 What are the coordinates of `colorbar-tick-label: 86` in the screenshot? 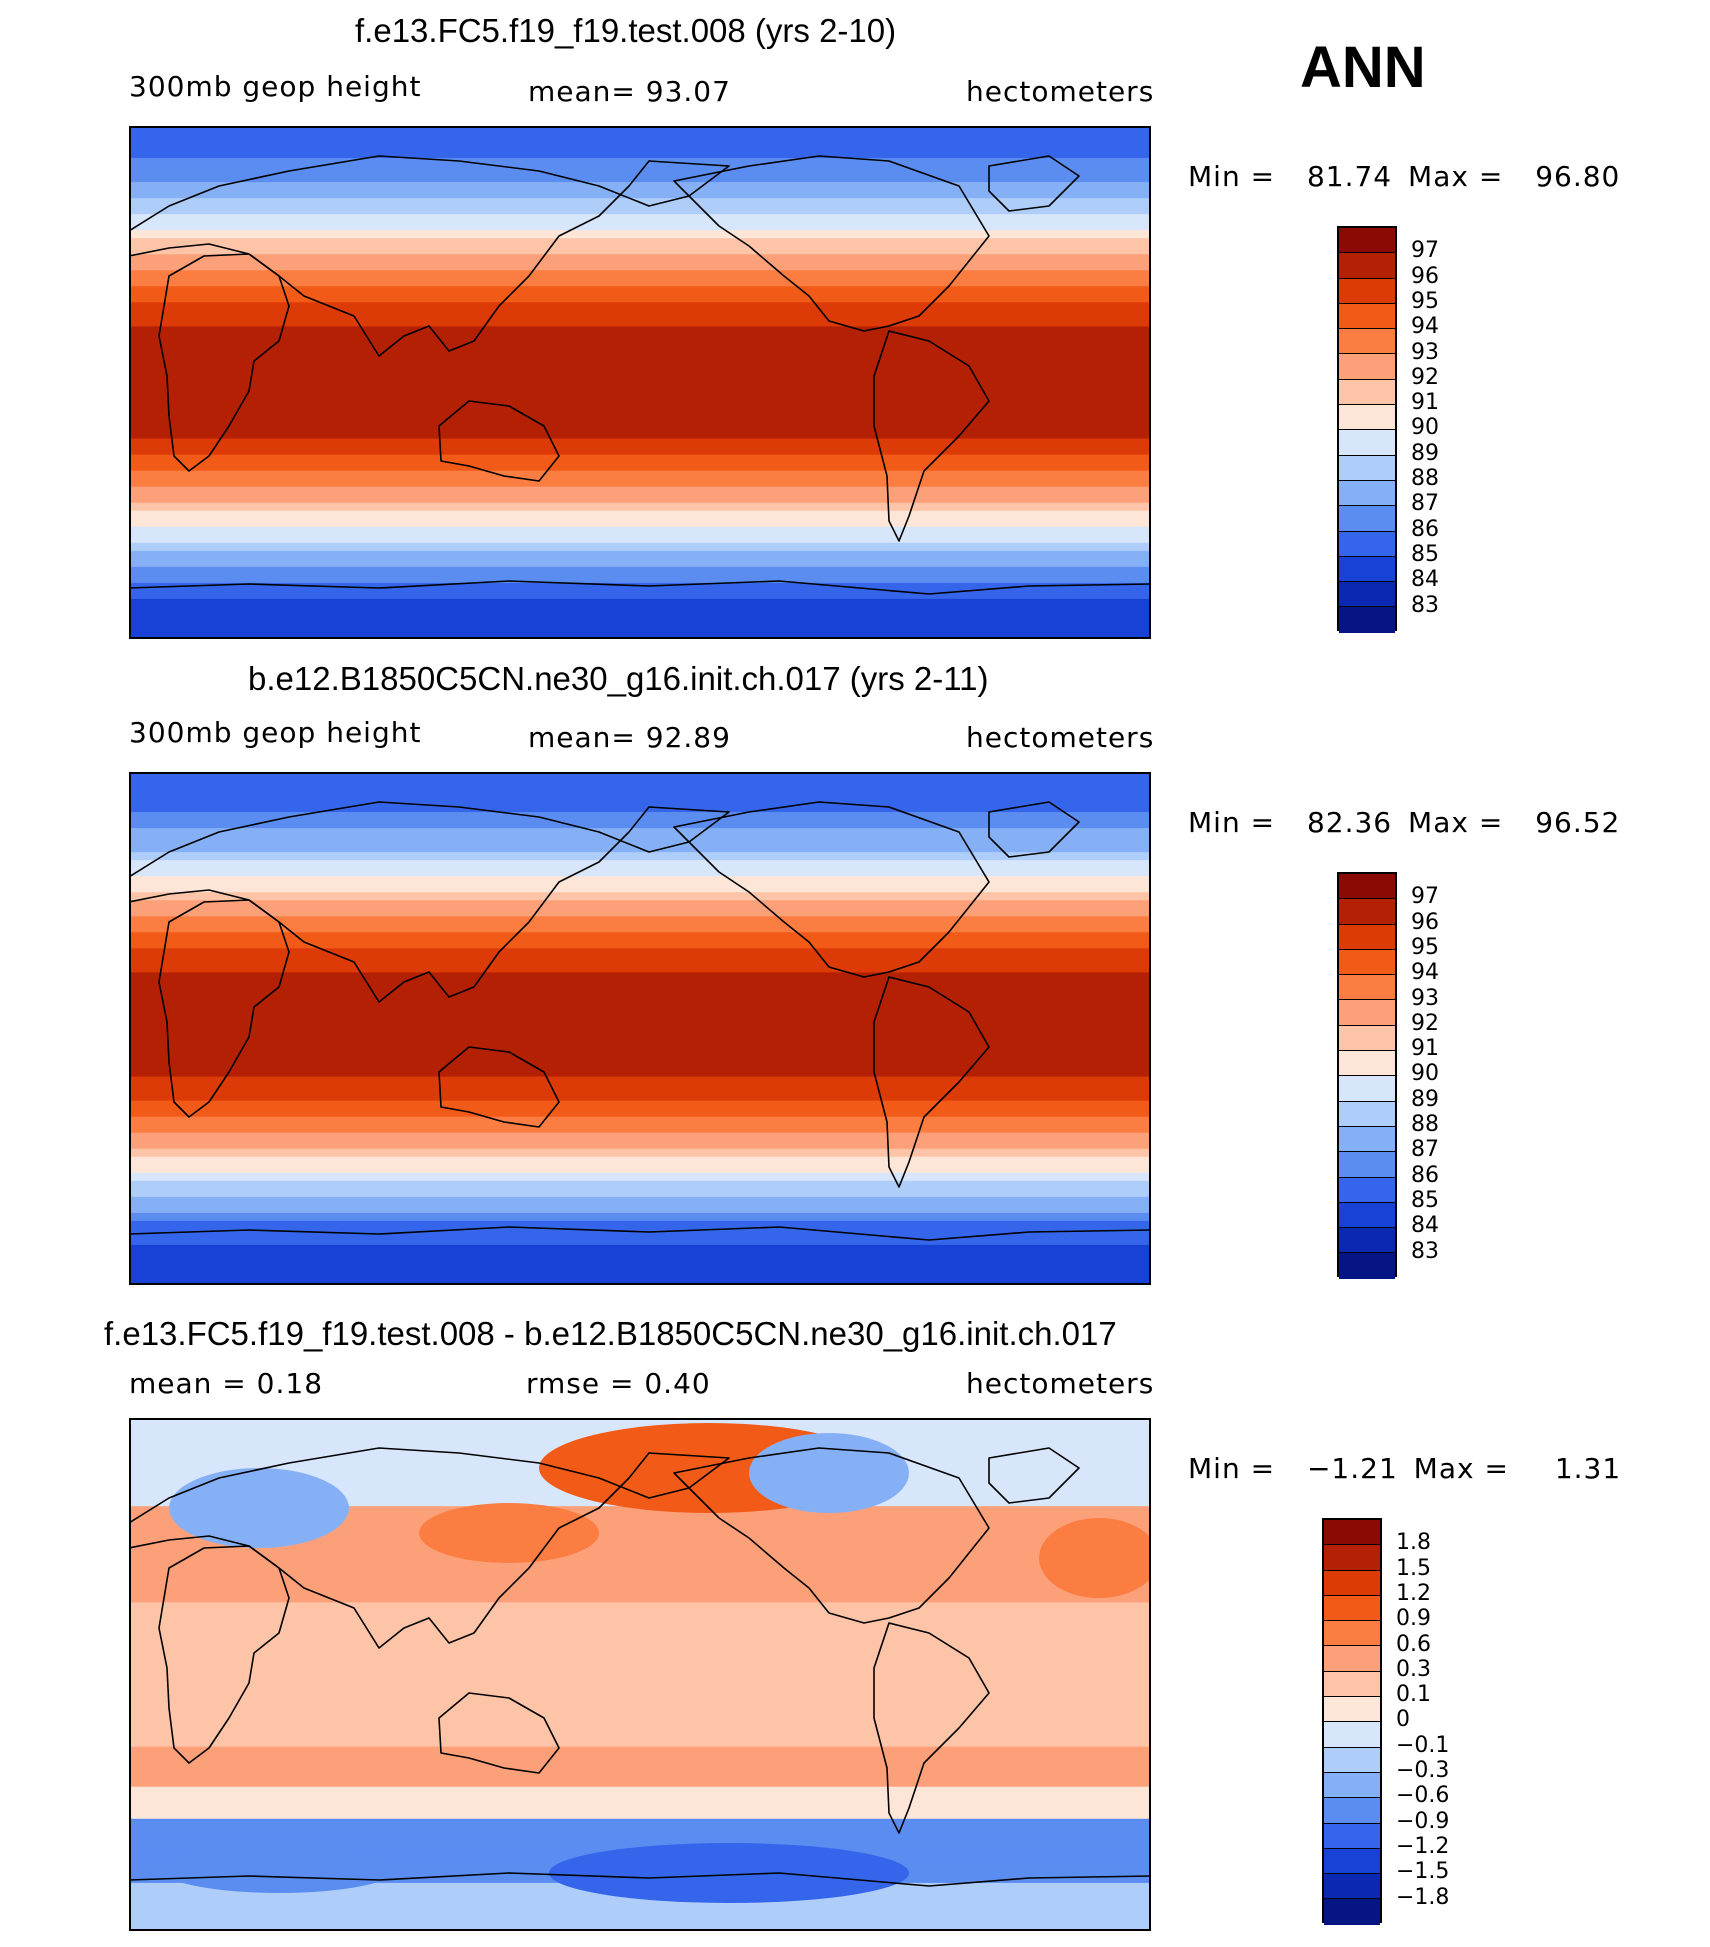 It's located at (1425, 1175).